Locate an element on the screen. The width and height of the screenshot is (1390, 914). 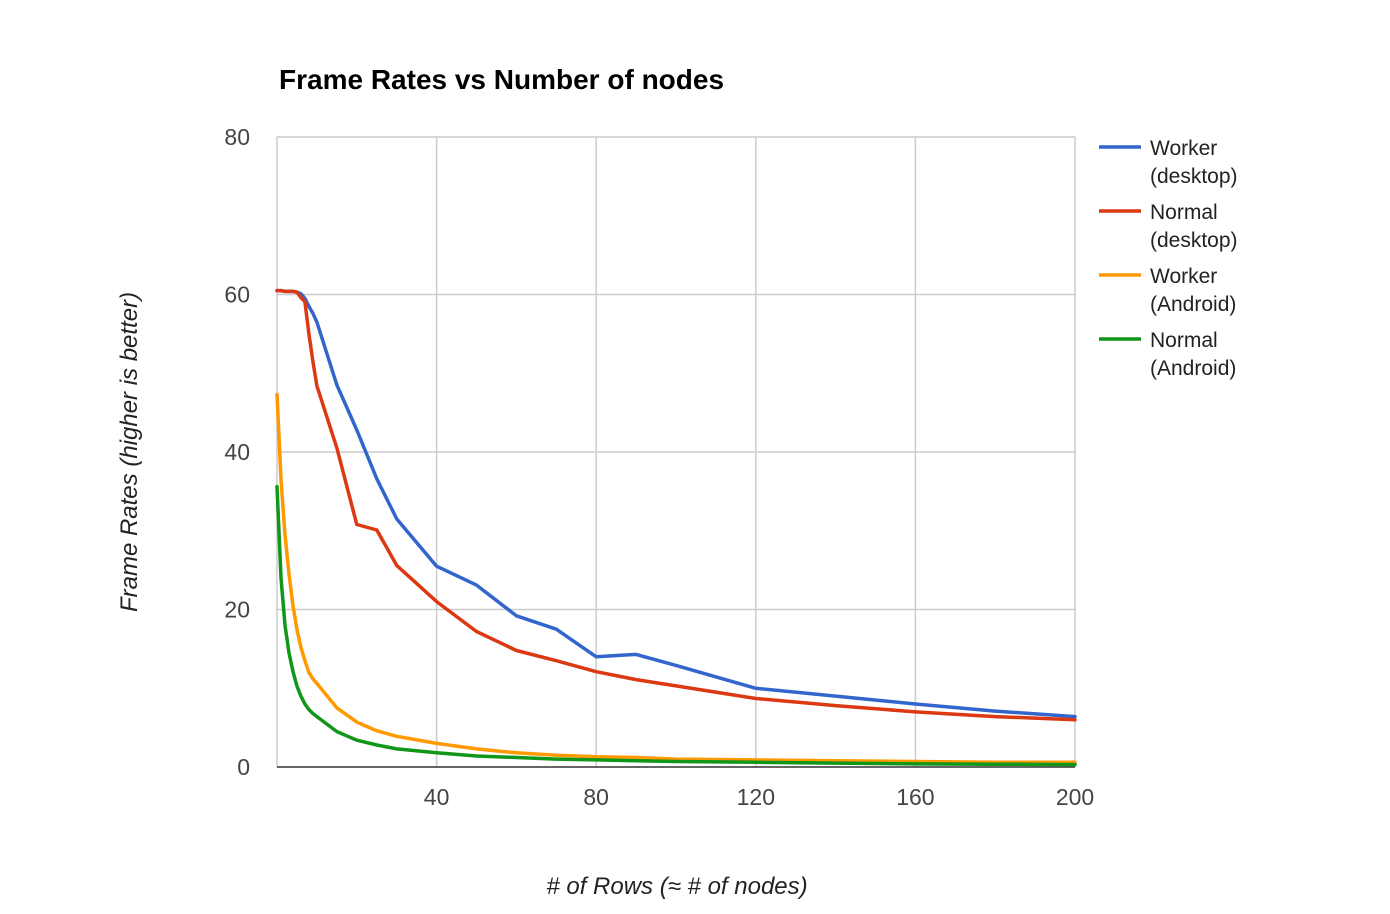
legend-item-worker-desktop: Worker (desktop) is located at coordinates (1168, 162).